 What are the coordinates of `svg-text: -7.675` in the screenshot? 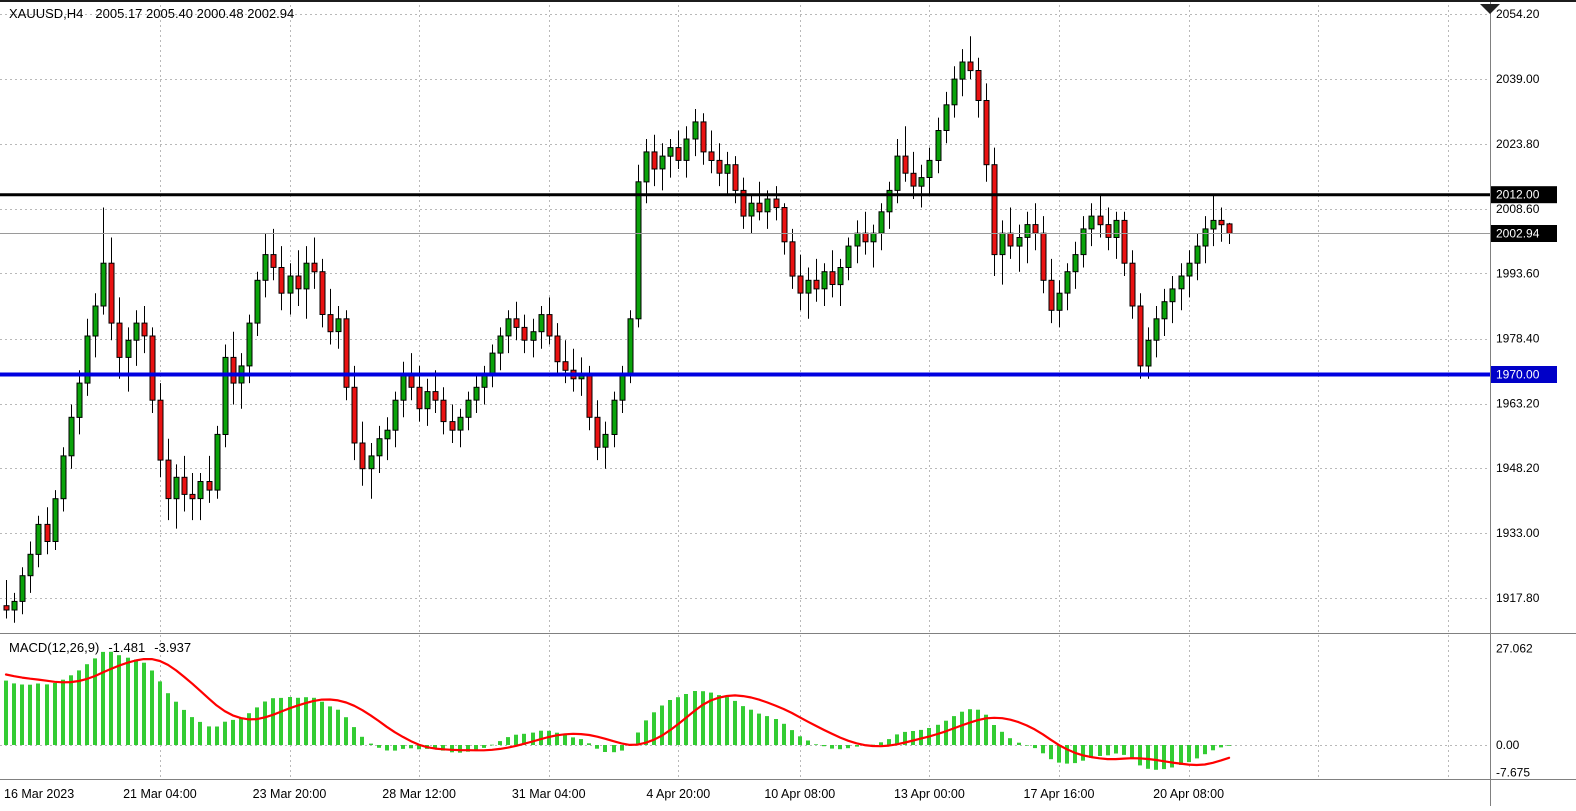 It's located at (1513, 772).